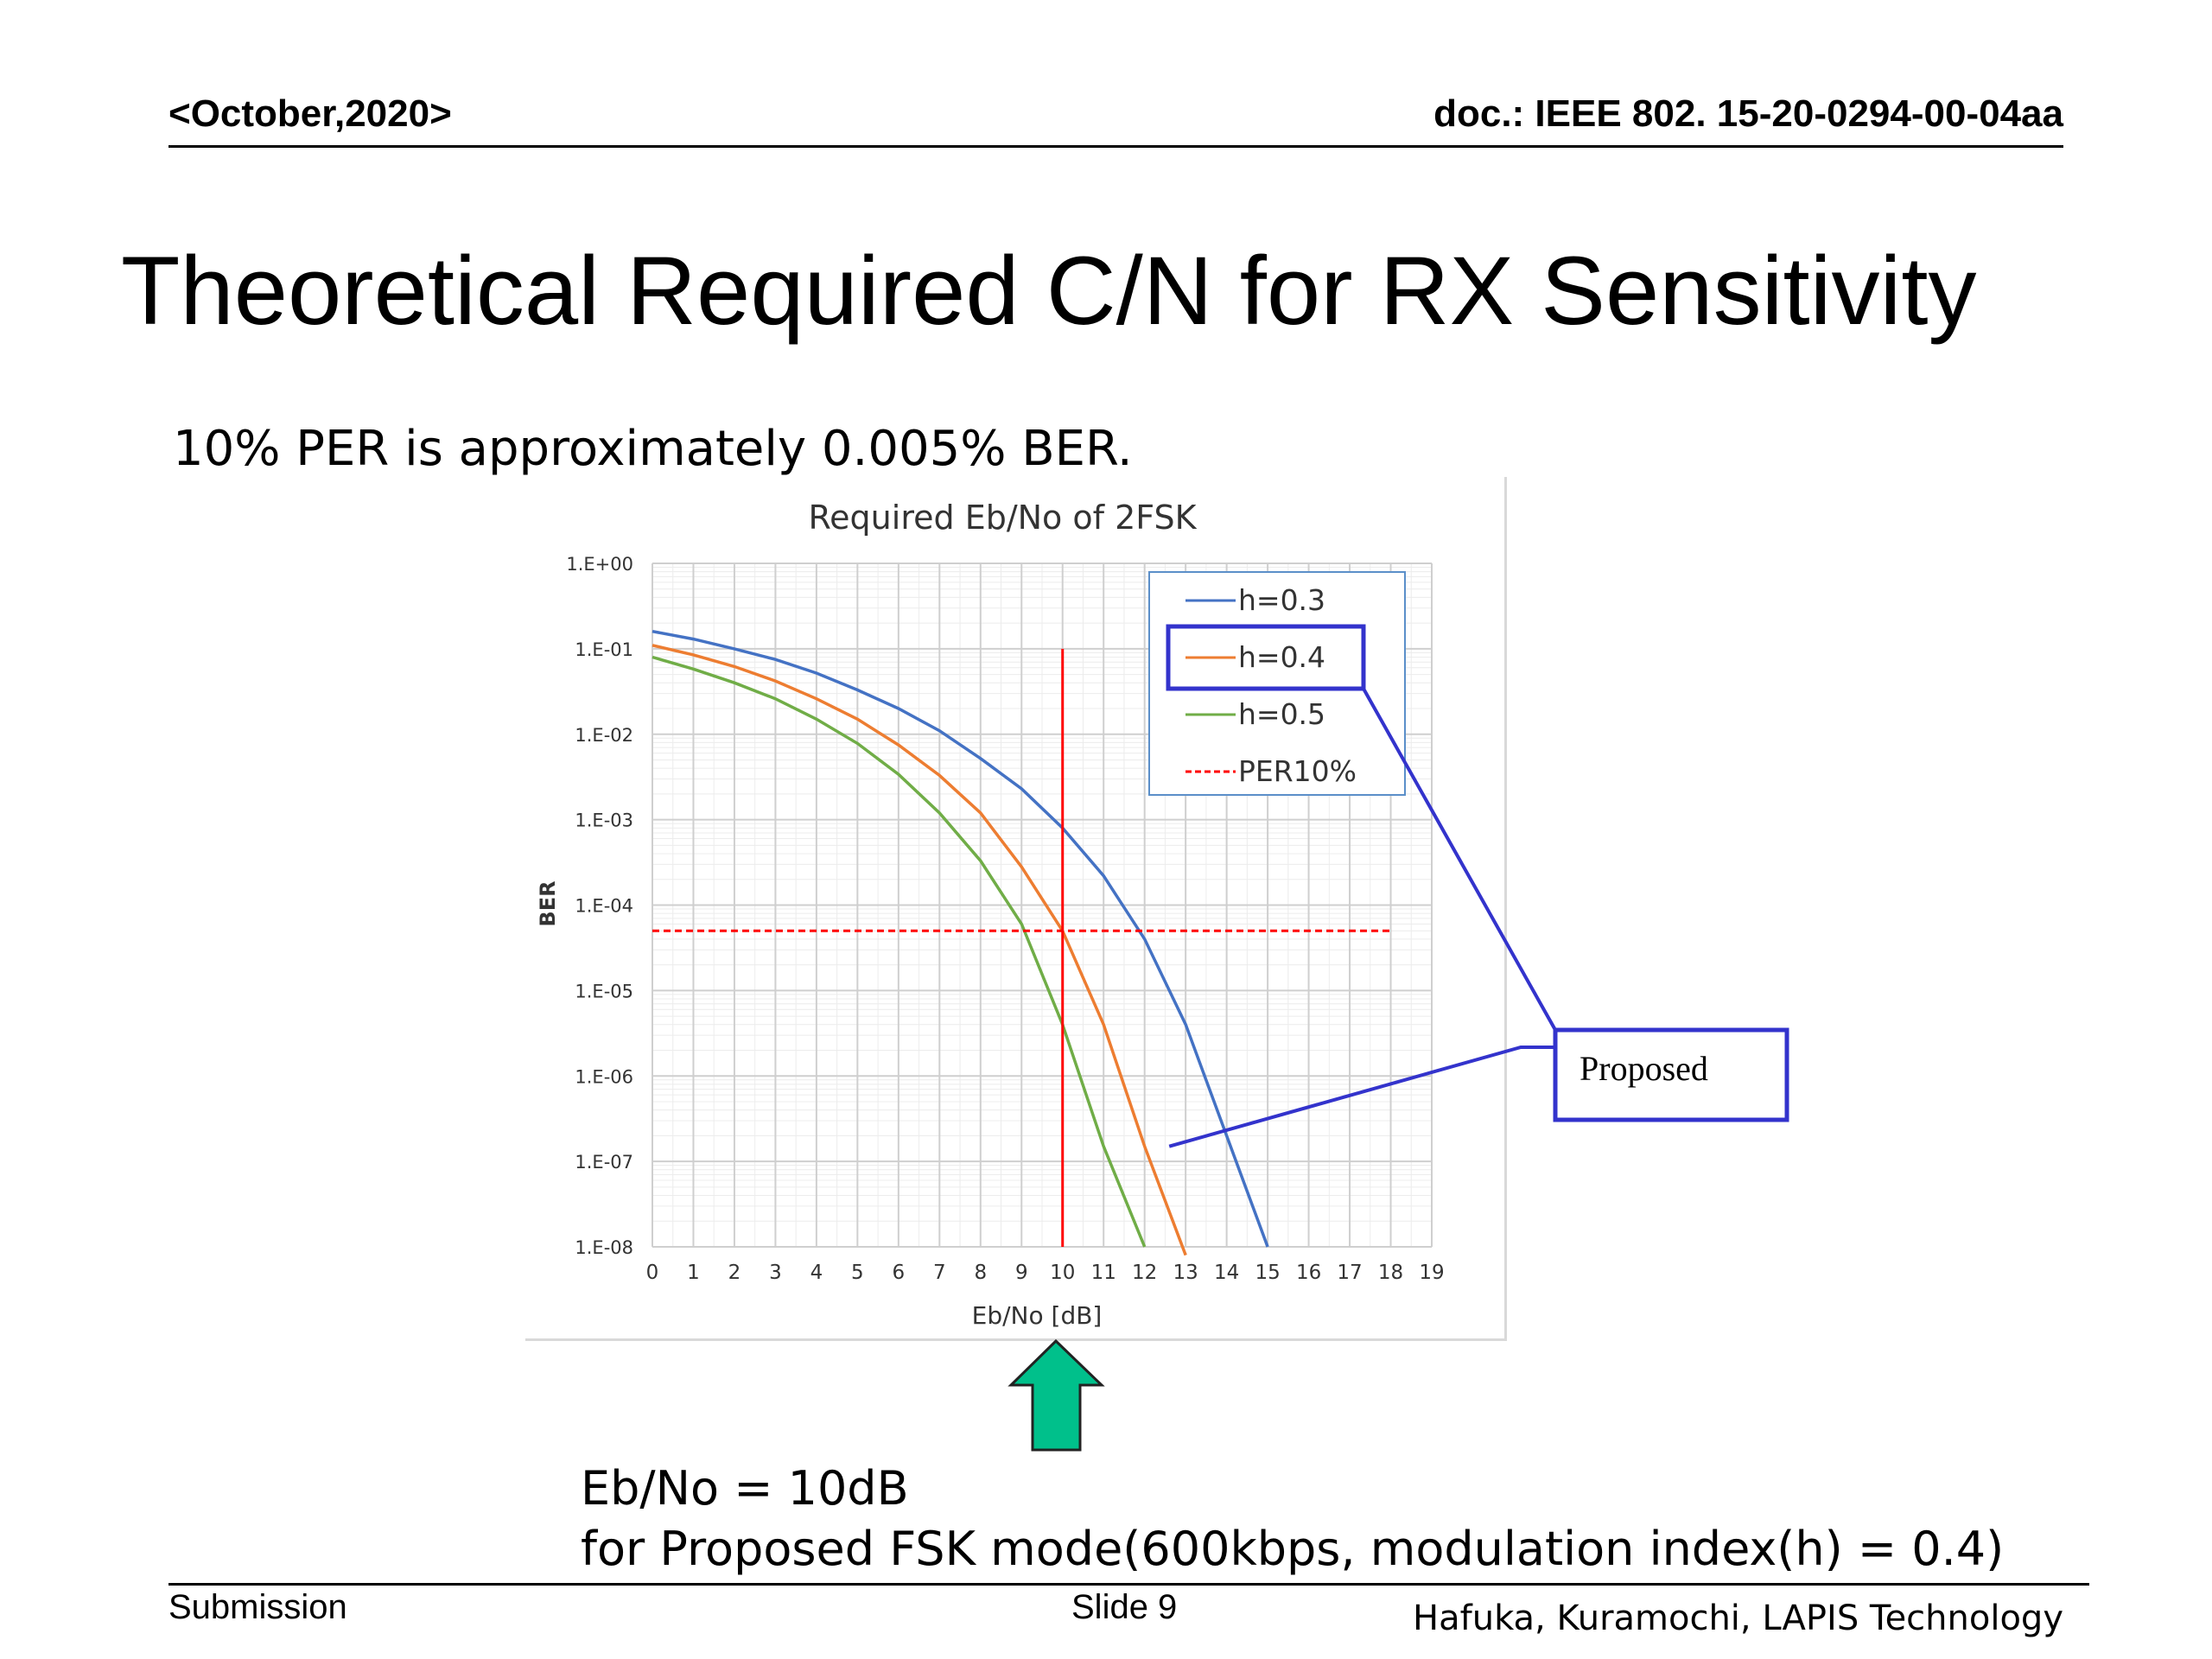 This screenshot has width=2212, height=1659. What do you see at coordinates (604, 820) in the screenshot?
I see `y-tick-label: 1.E-03` at bounding box center [604, 820].